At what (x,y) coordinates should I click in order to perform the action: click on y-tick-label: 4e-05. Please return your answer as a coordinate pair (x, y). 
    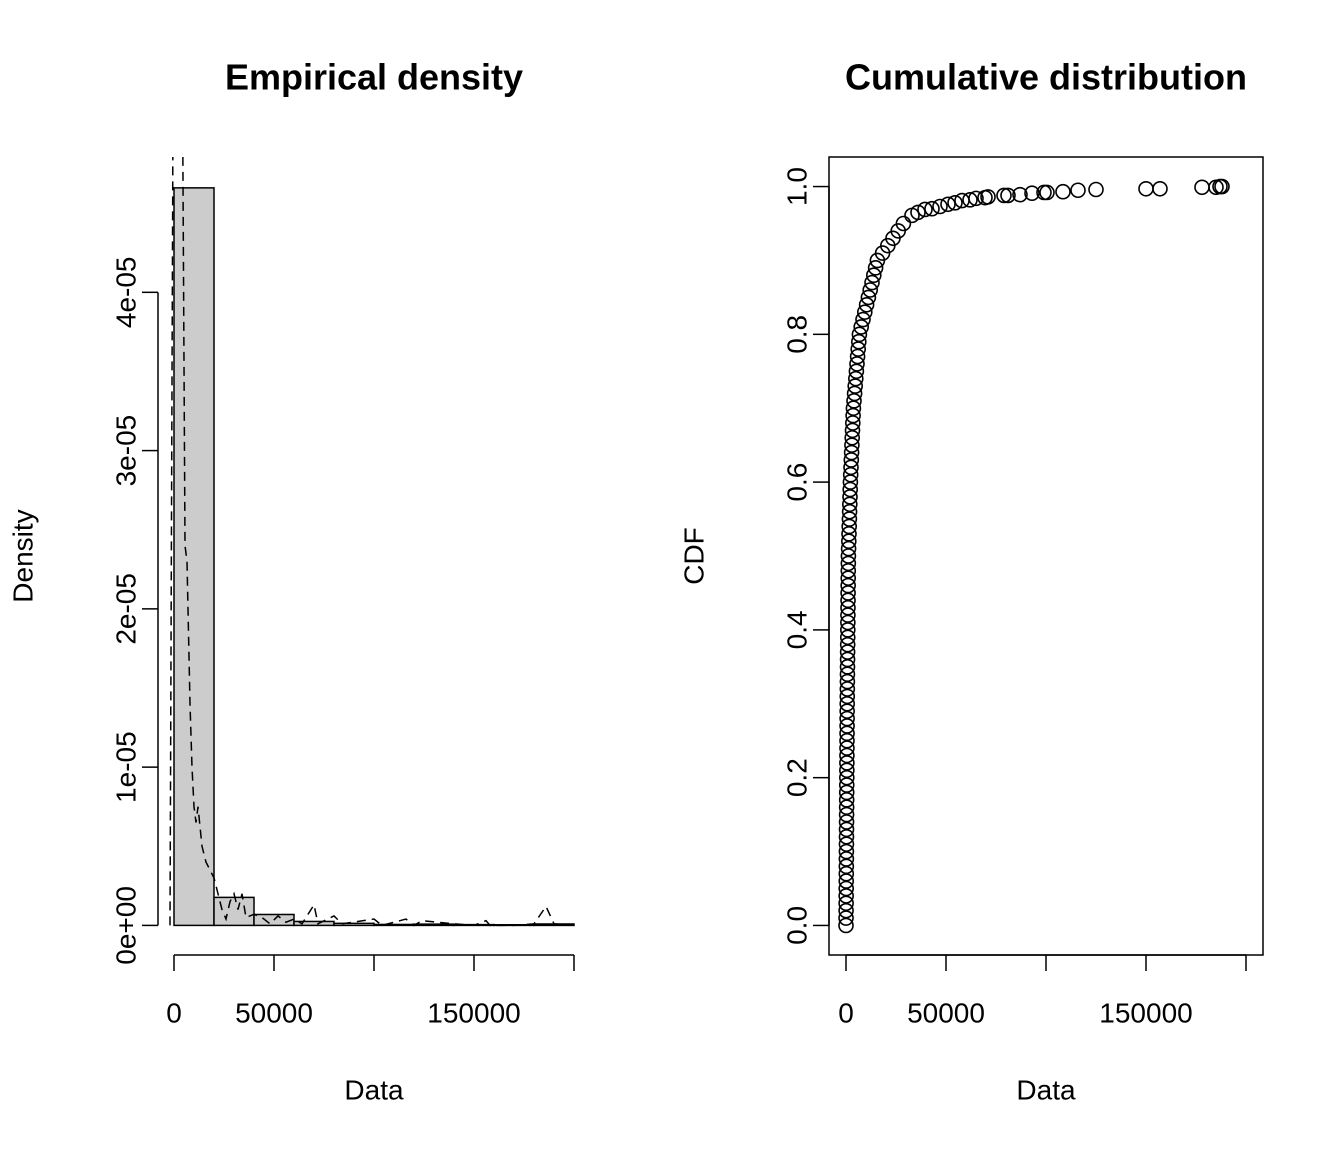
    Looking at the image, I should click on (125, 293).